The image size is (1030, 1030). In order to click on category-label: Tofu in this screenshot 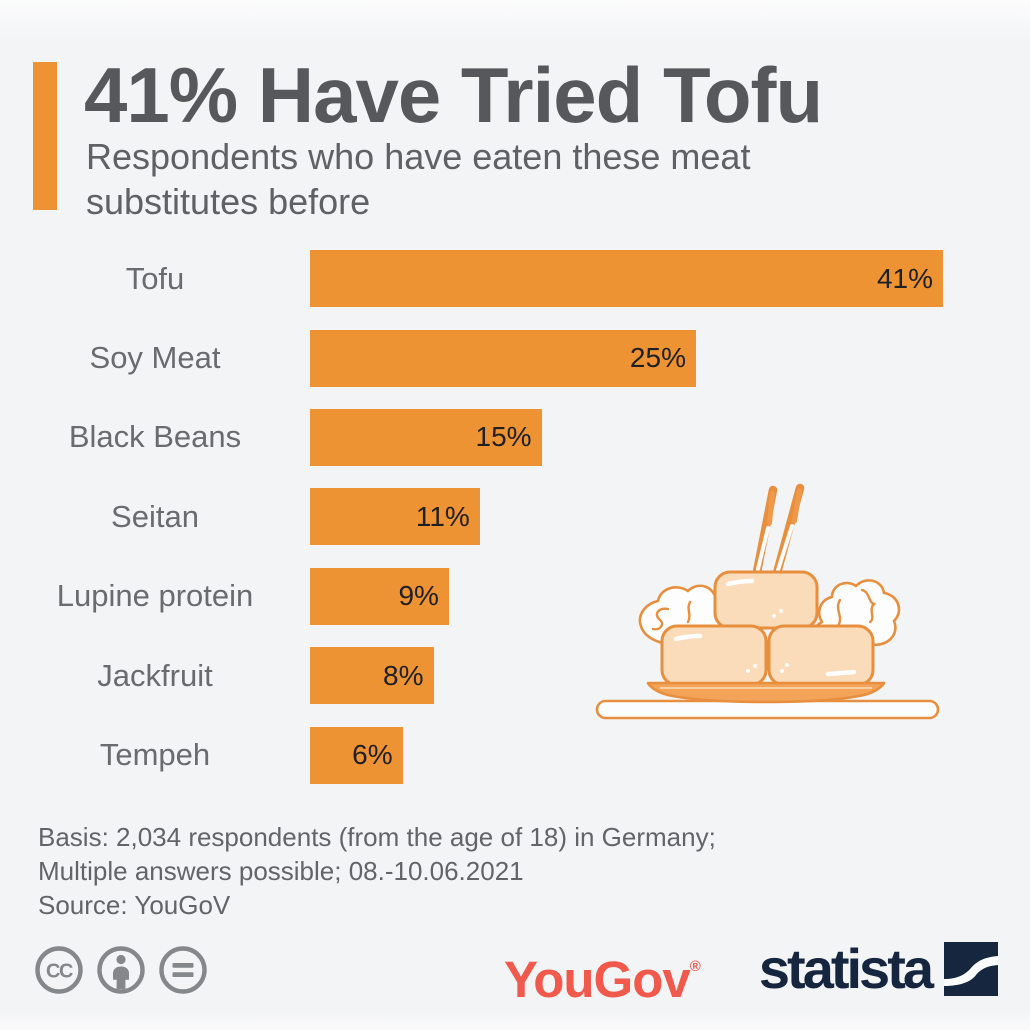, I will do `click(155, 278)`.